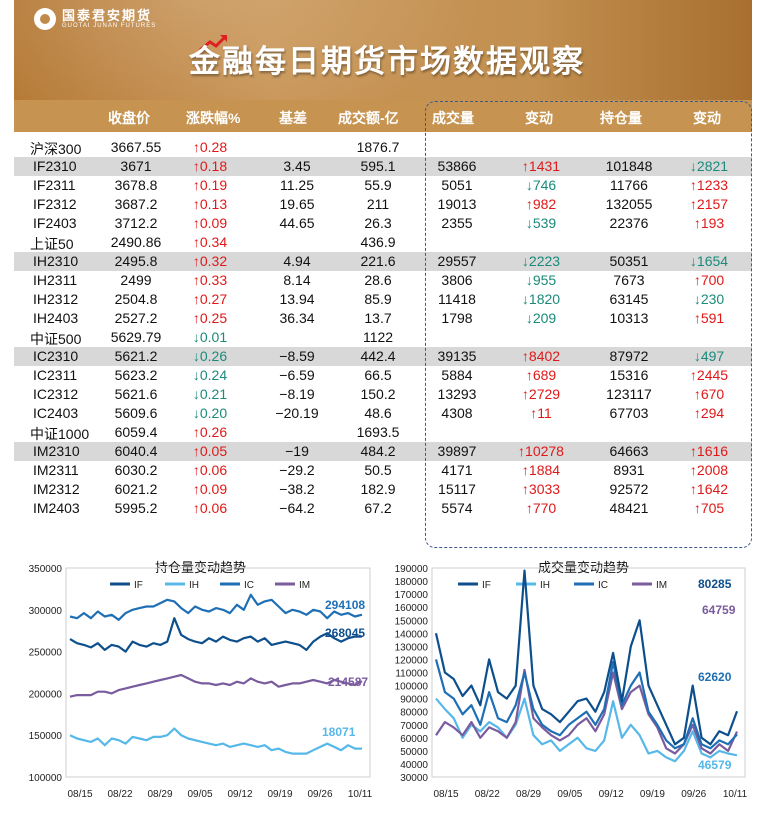  I want to click on contract-oi-change: ↓1654, so click(709, 261).